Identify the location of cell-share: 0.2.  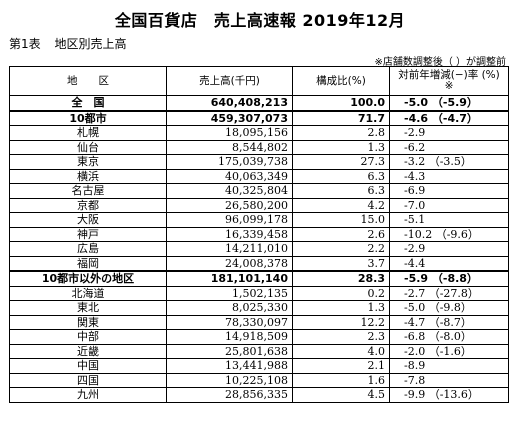
(341, 293).